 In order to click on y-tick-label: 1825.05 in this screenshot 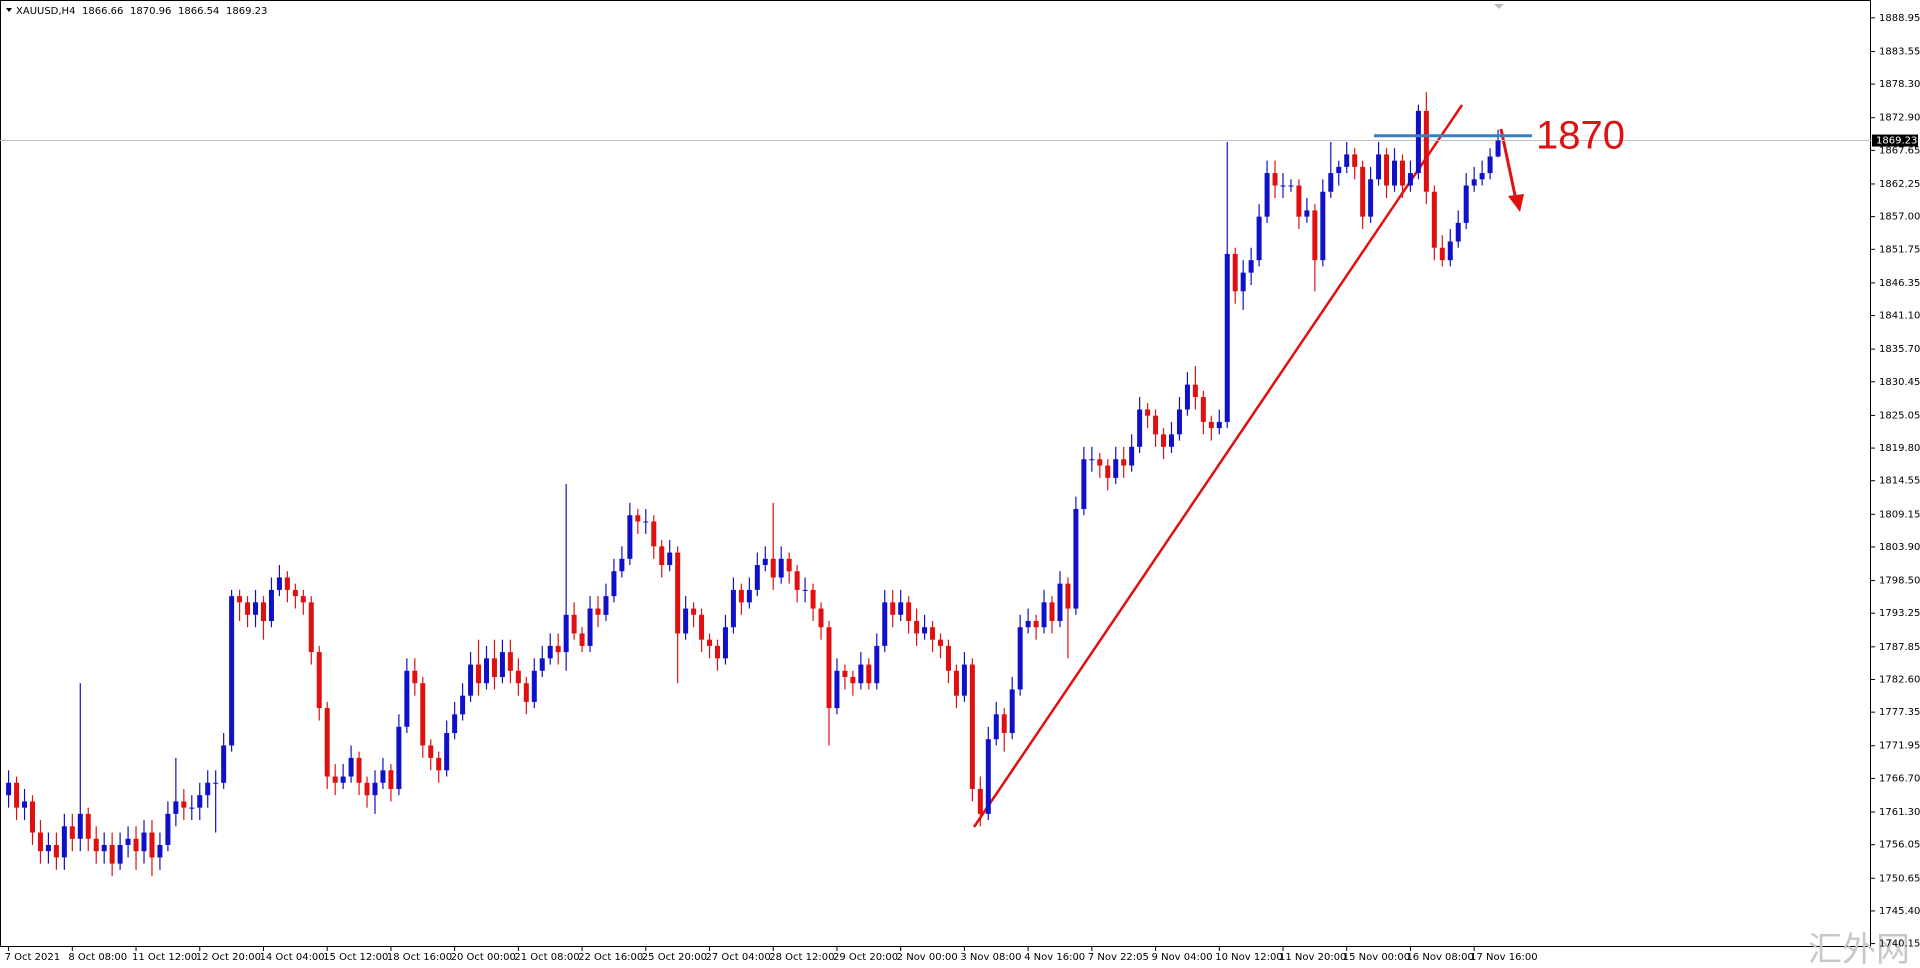, I will do `click(1899, 415)`.